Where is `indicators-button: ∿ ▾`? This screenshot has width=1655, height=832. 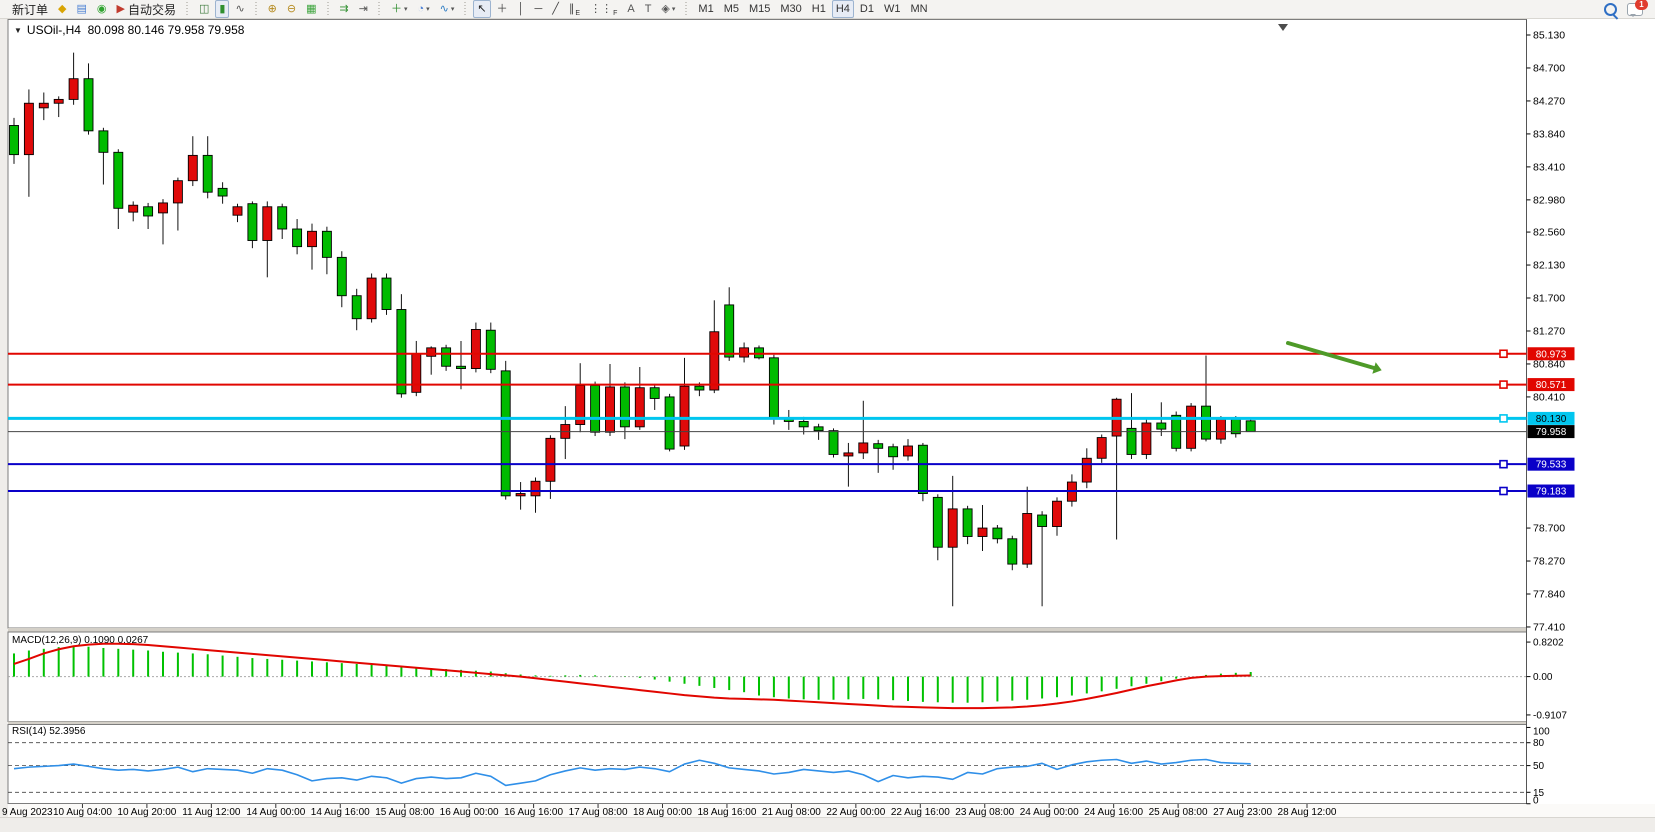
indicators-button: ∿ ▾ is located at coordinates (447, 9).